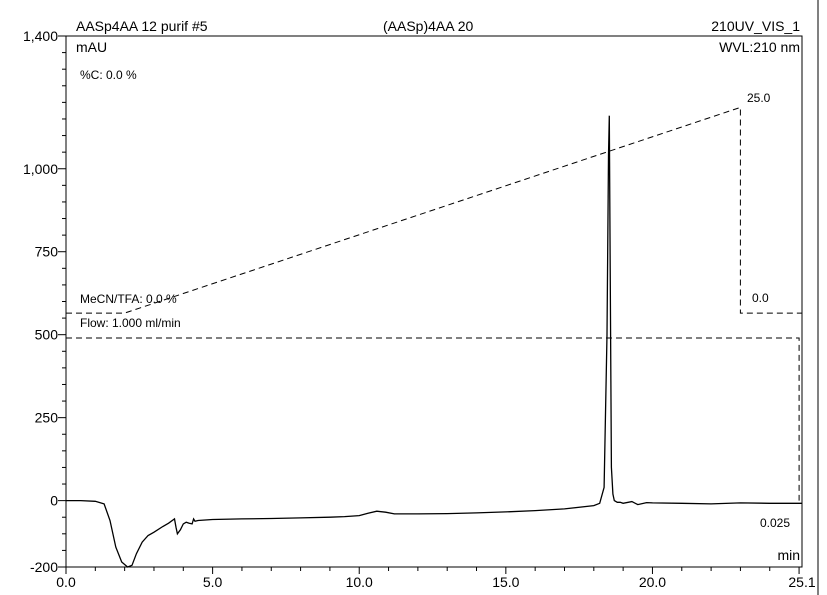 This screenshot has height=595, width=827. What do you see at coordinates (108, 75) in the screenshot?
I see `percent-c-label: %C: 0.0 %` at bounding box center [108, 75].